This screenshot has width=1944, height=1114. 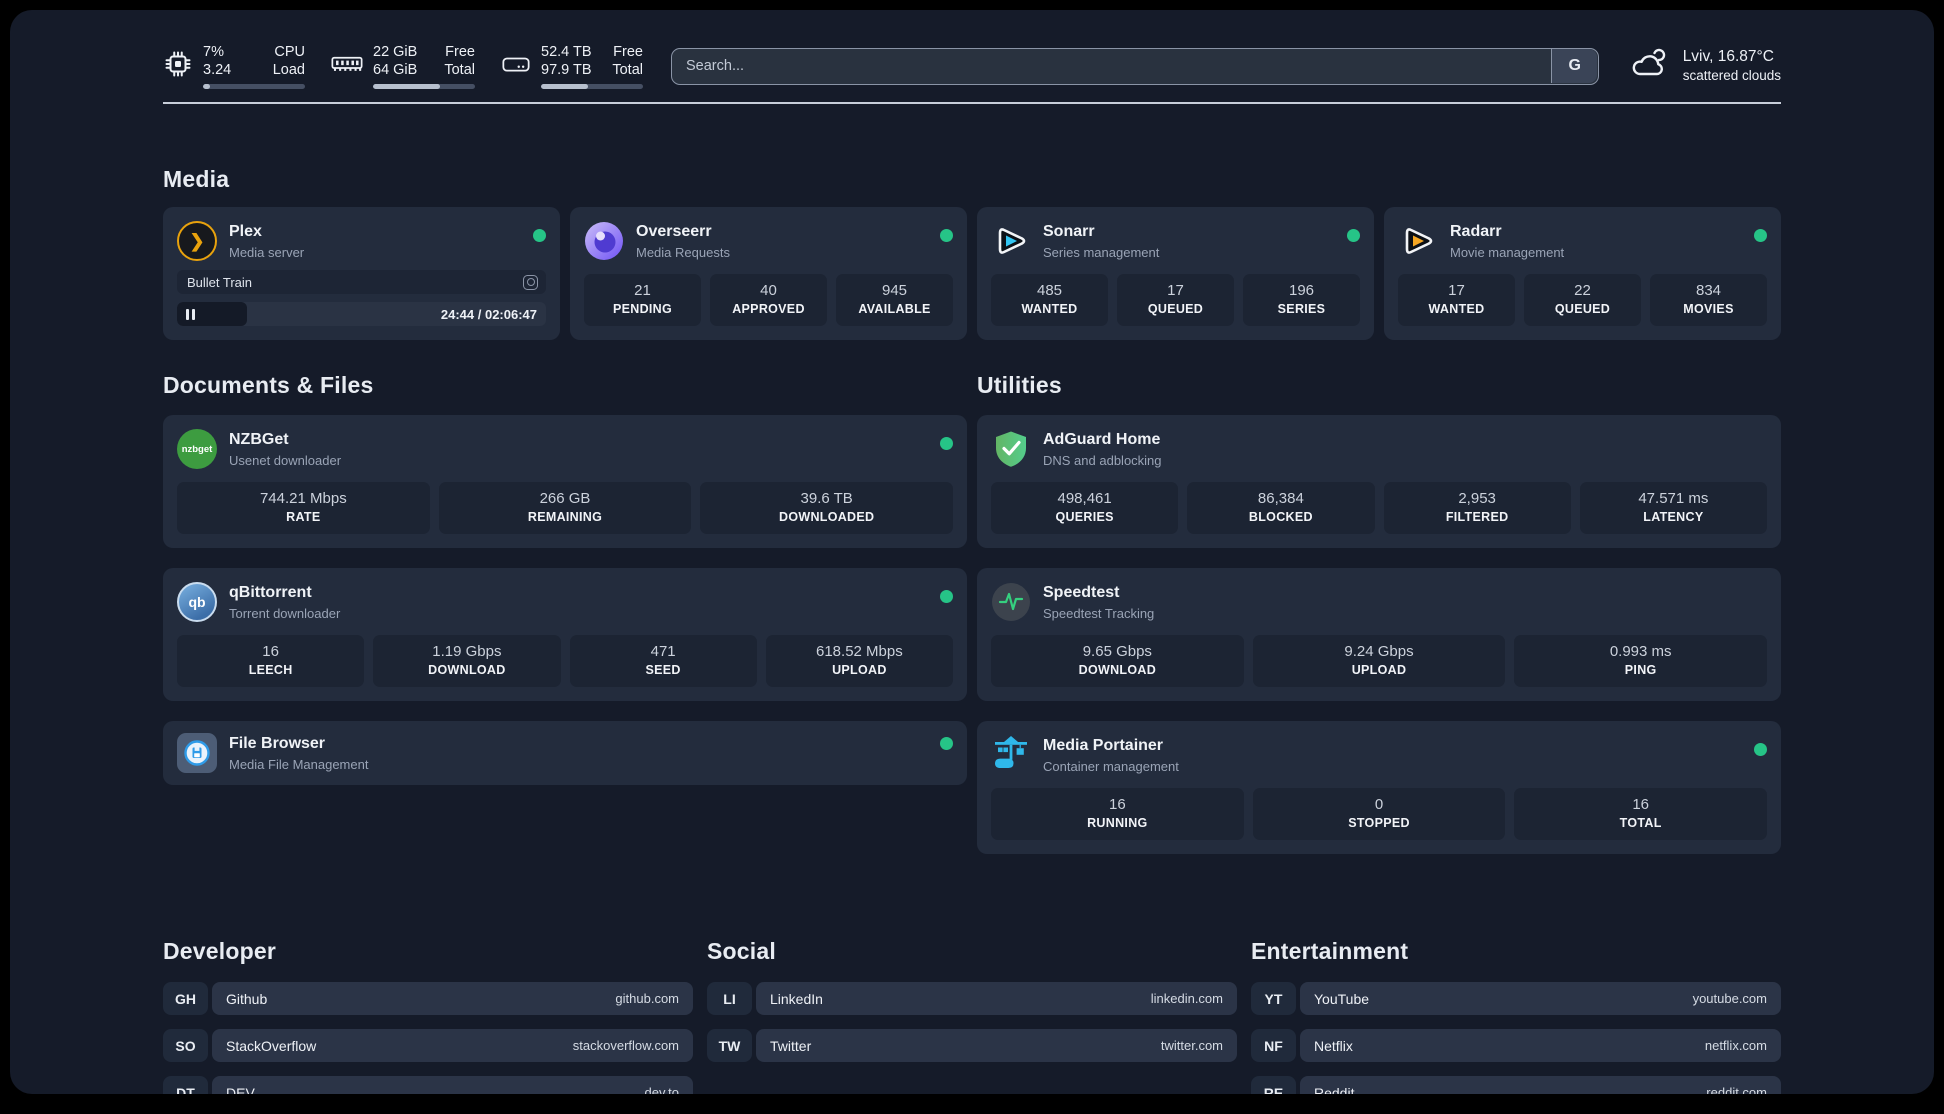 What do you see at coordinates (1650, 66) in the screenshot?
I see `scattered-clouds-icon` at bounding box center [1650, 66].